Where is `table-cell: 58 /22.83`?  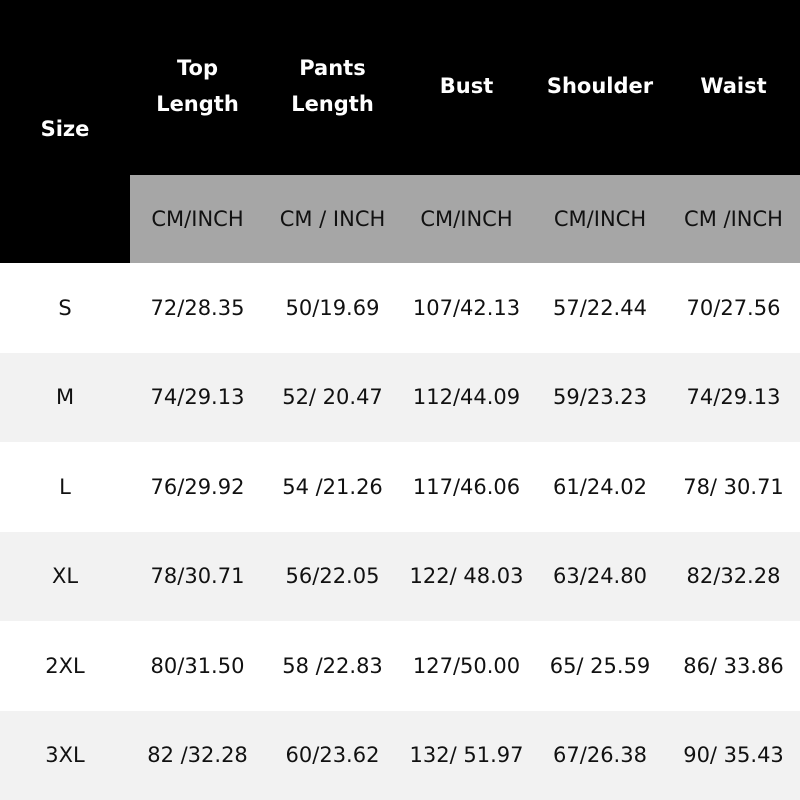
table-cell: 58 /22.83 is located at coordinates (332, 665).